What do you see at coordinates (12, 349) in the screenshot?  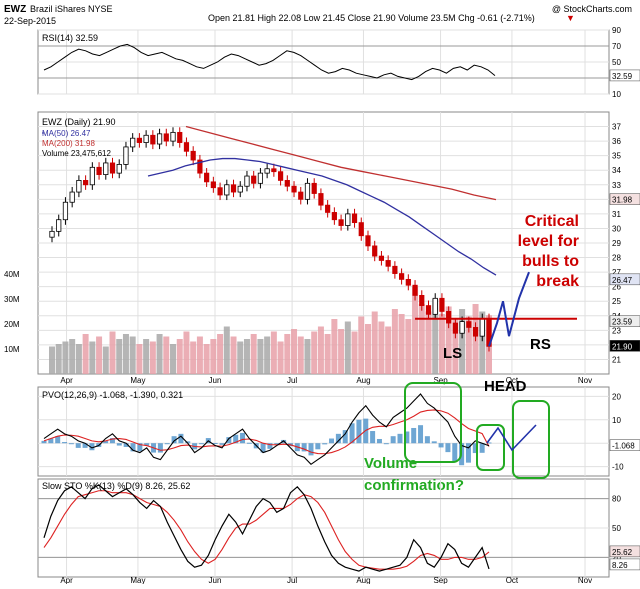 I see `volume-tick-label: 10M` at bounding box center [12, 349].